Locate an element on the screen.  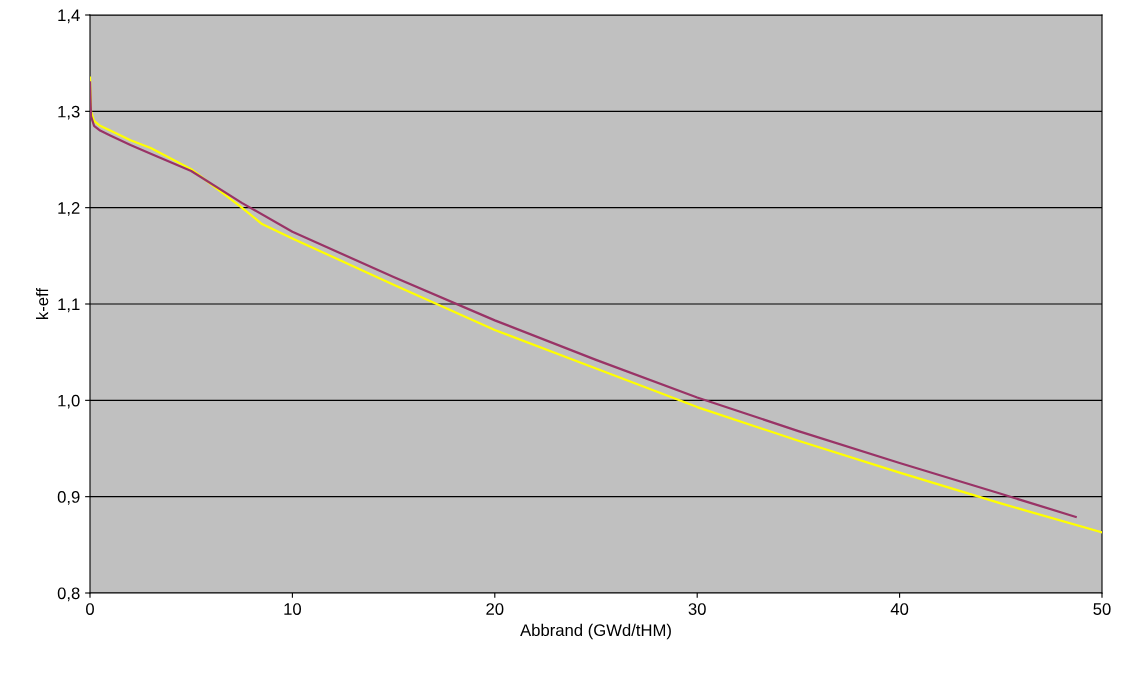
x-tick-label: 40 is located at coordinates (899, 609).